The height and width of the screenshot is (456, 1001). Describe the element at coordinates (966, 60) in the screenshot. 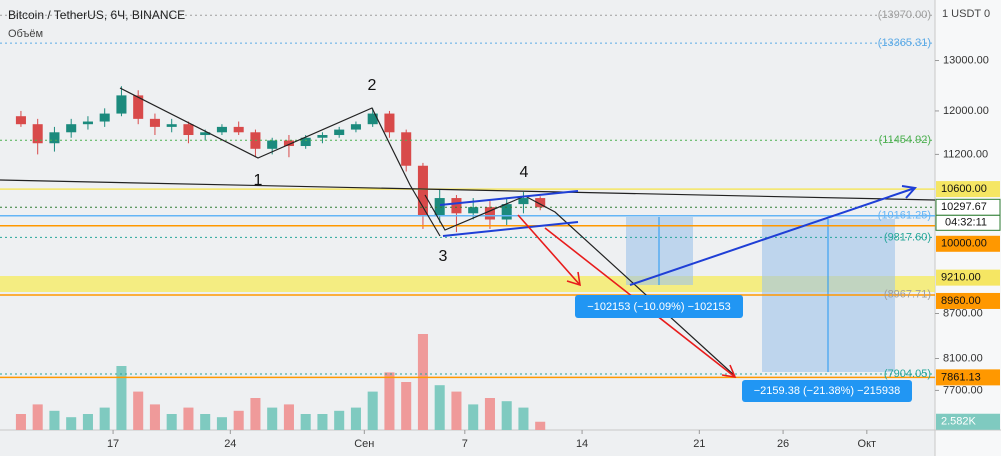

I see `y-tick-label: 13000.00` at that location.